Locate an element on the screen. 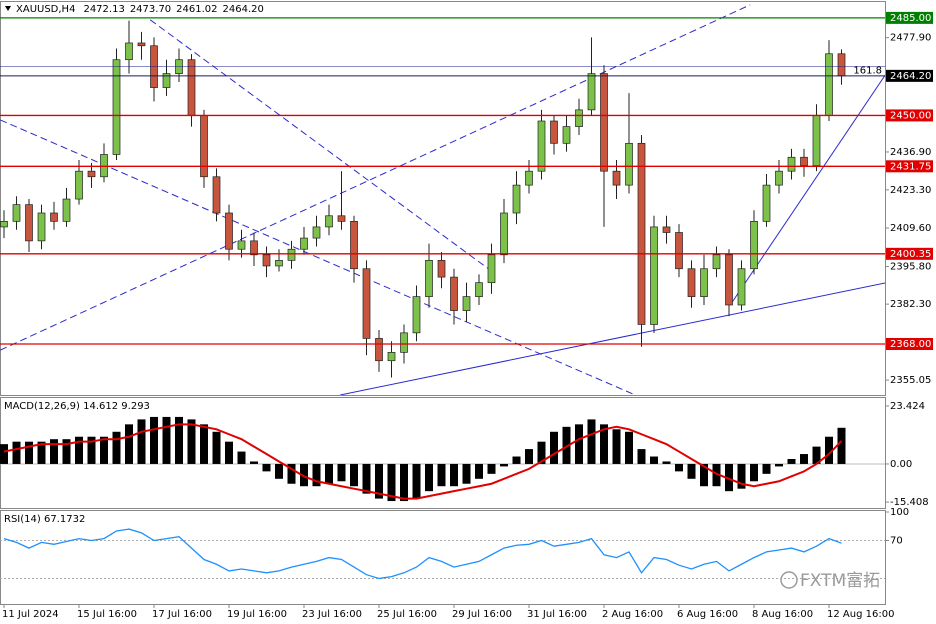 This screenshot has height=624, width=936. level-label: 2400.35 is located at coordinates (910, 254).